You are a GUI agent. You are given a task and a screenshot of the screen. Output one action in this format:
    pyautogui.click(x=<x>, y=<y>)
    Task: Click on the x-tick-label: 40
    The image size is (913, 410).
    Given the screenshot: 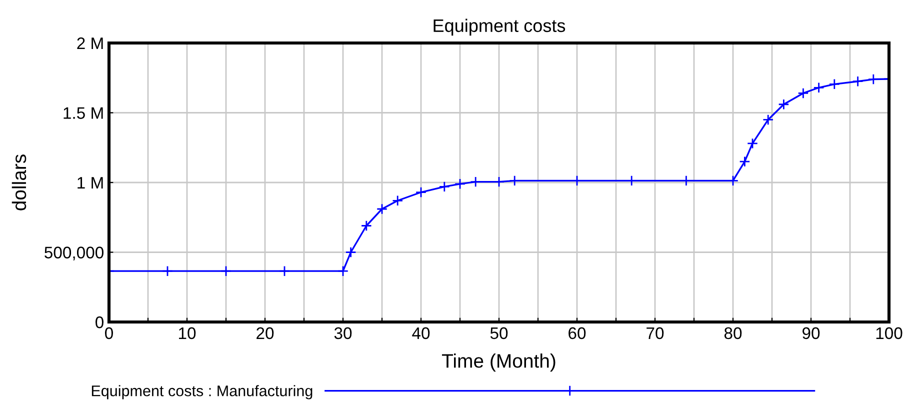 What is the action you would take?
    pyautogui.click(x=421, y=333)
    